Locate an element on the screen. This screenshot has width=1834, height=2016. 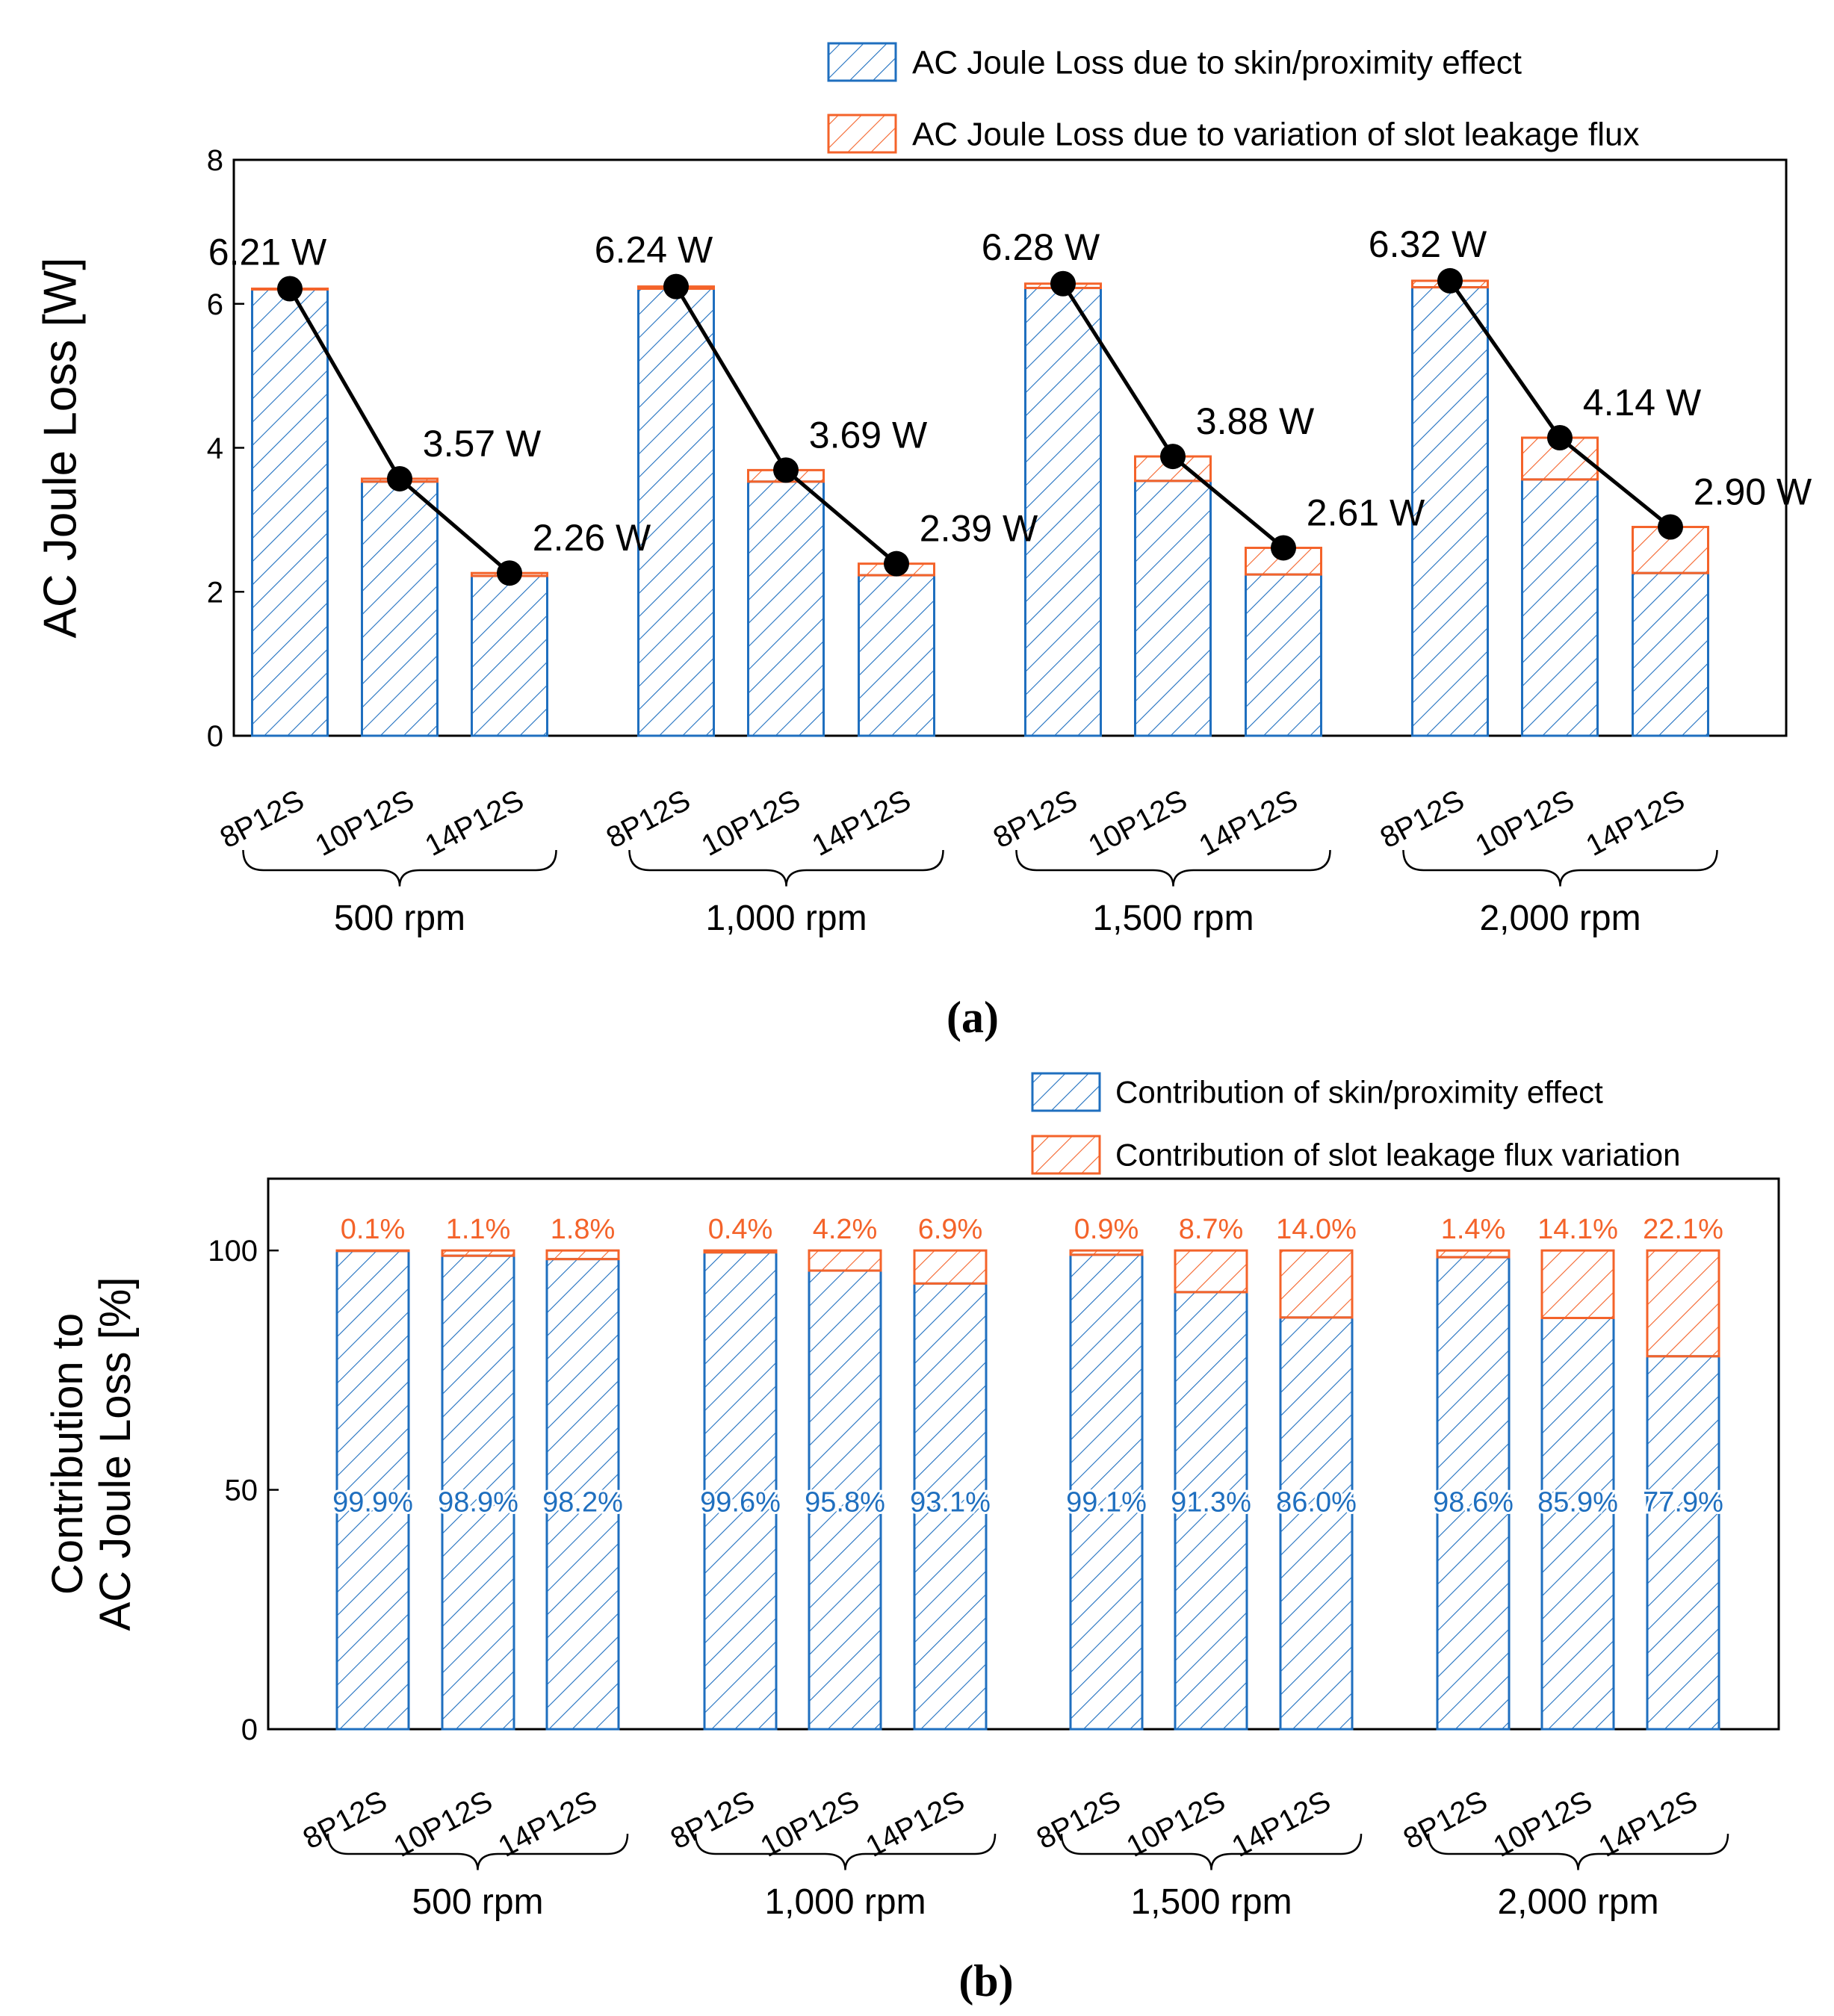
total-value-label: 6.24 W is located at coordinates (654, 250).